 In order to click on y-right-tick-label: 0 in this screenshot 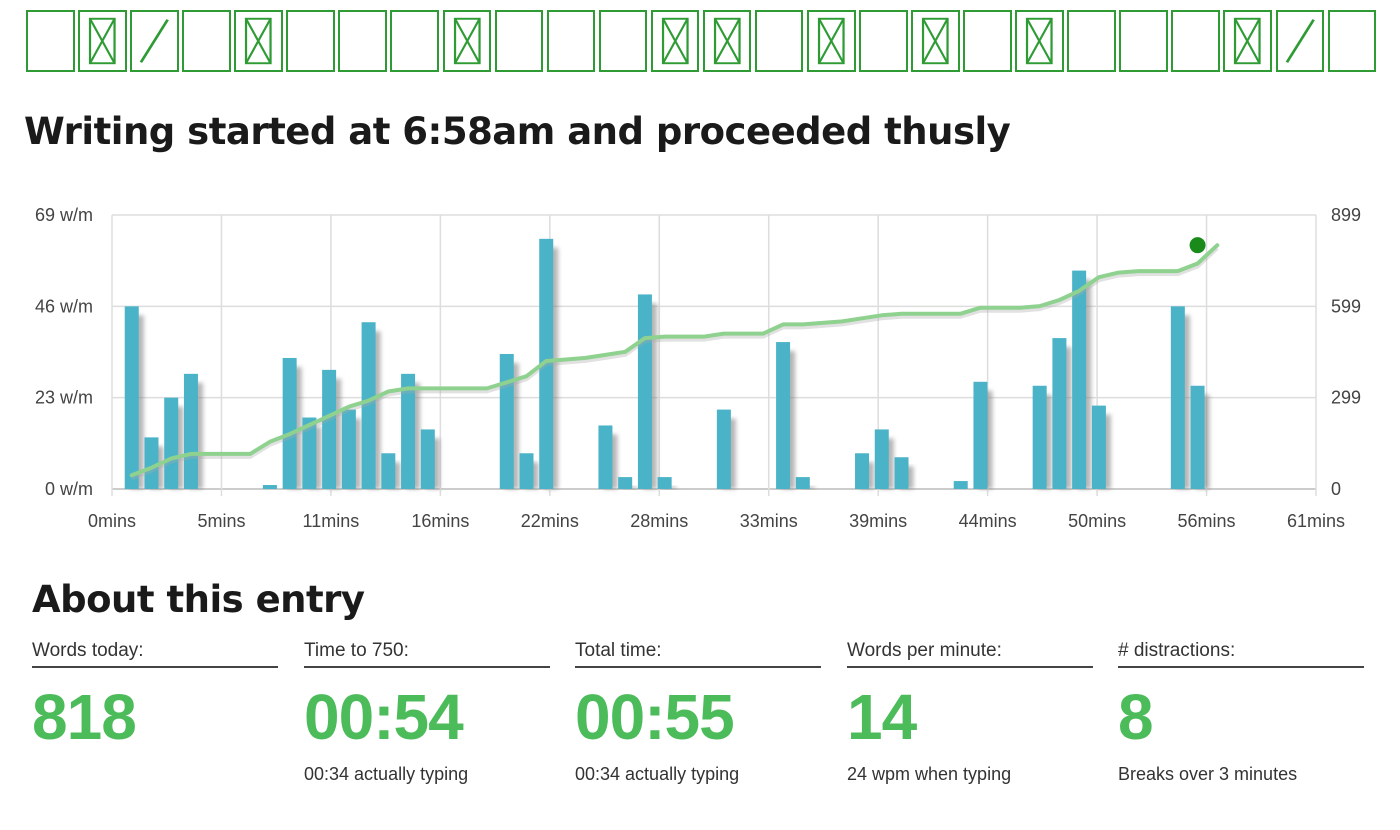, I will do `click(1336, 489)`.